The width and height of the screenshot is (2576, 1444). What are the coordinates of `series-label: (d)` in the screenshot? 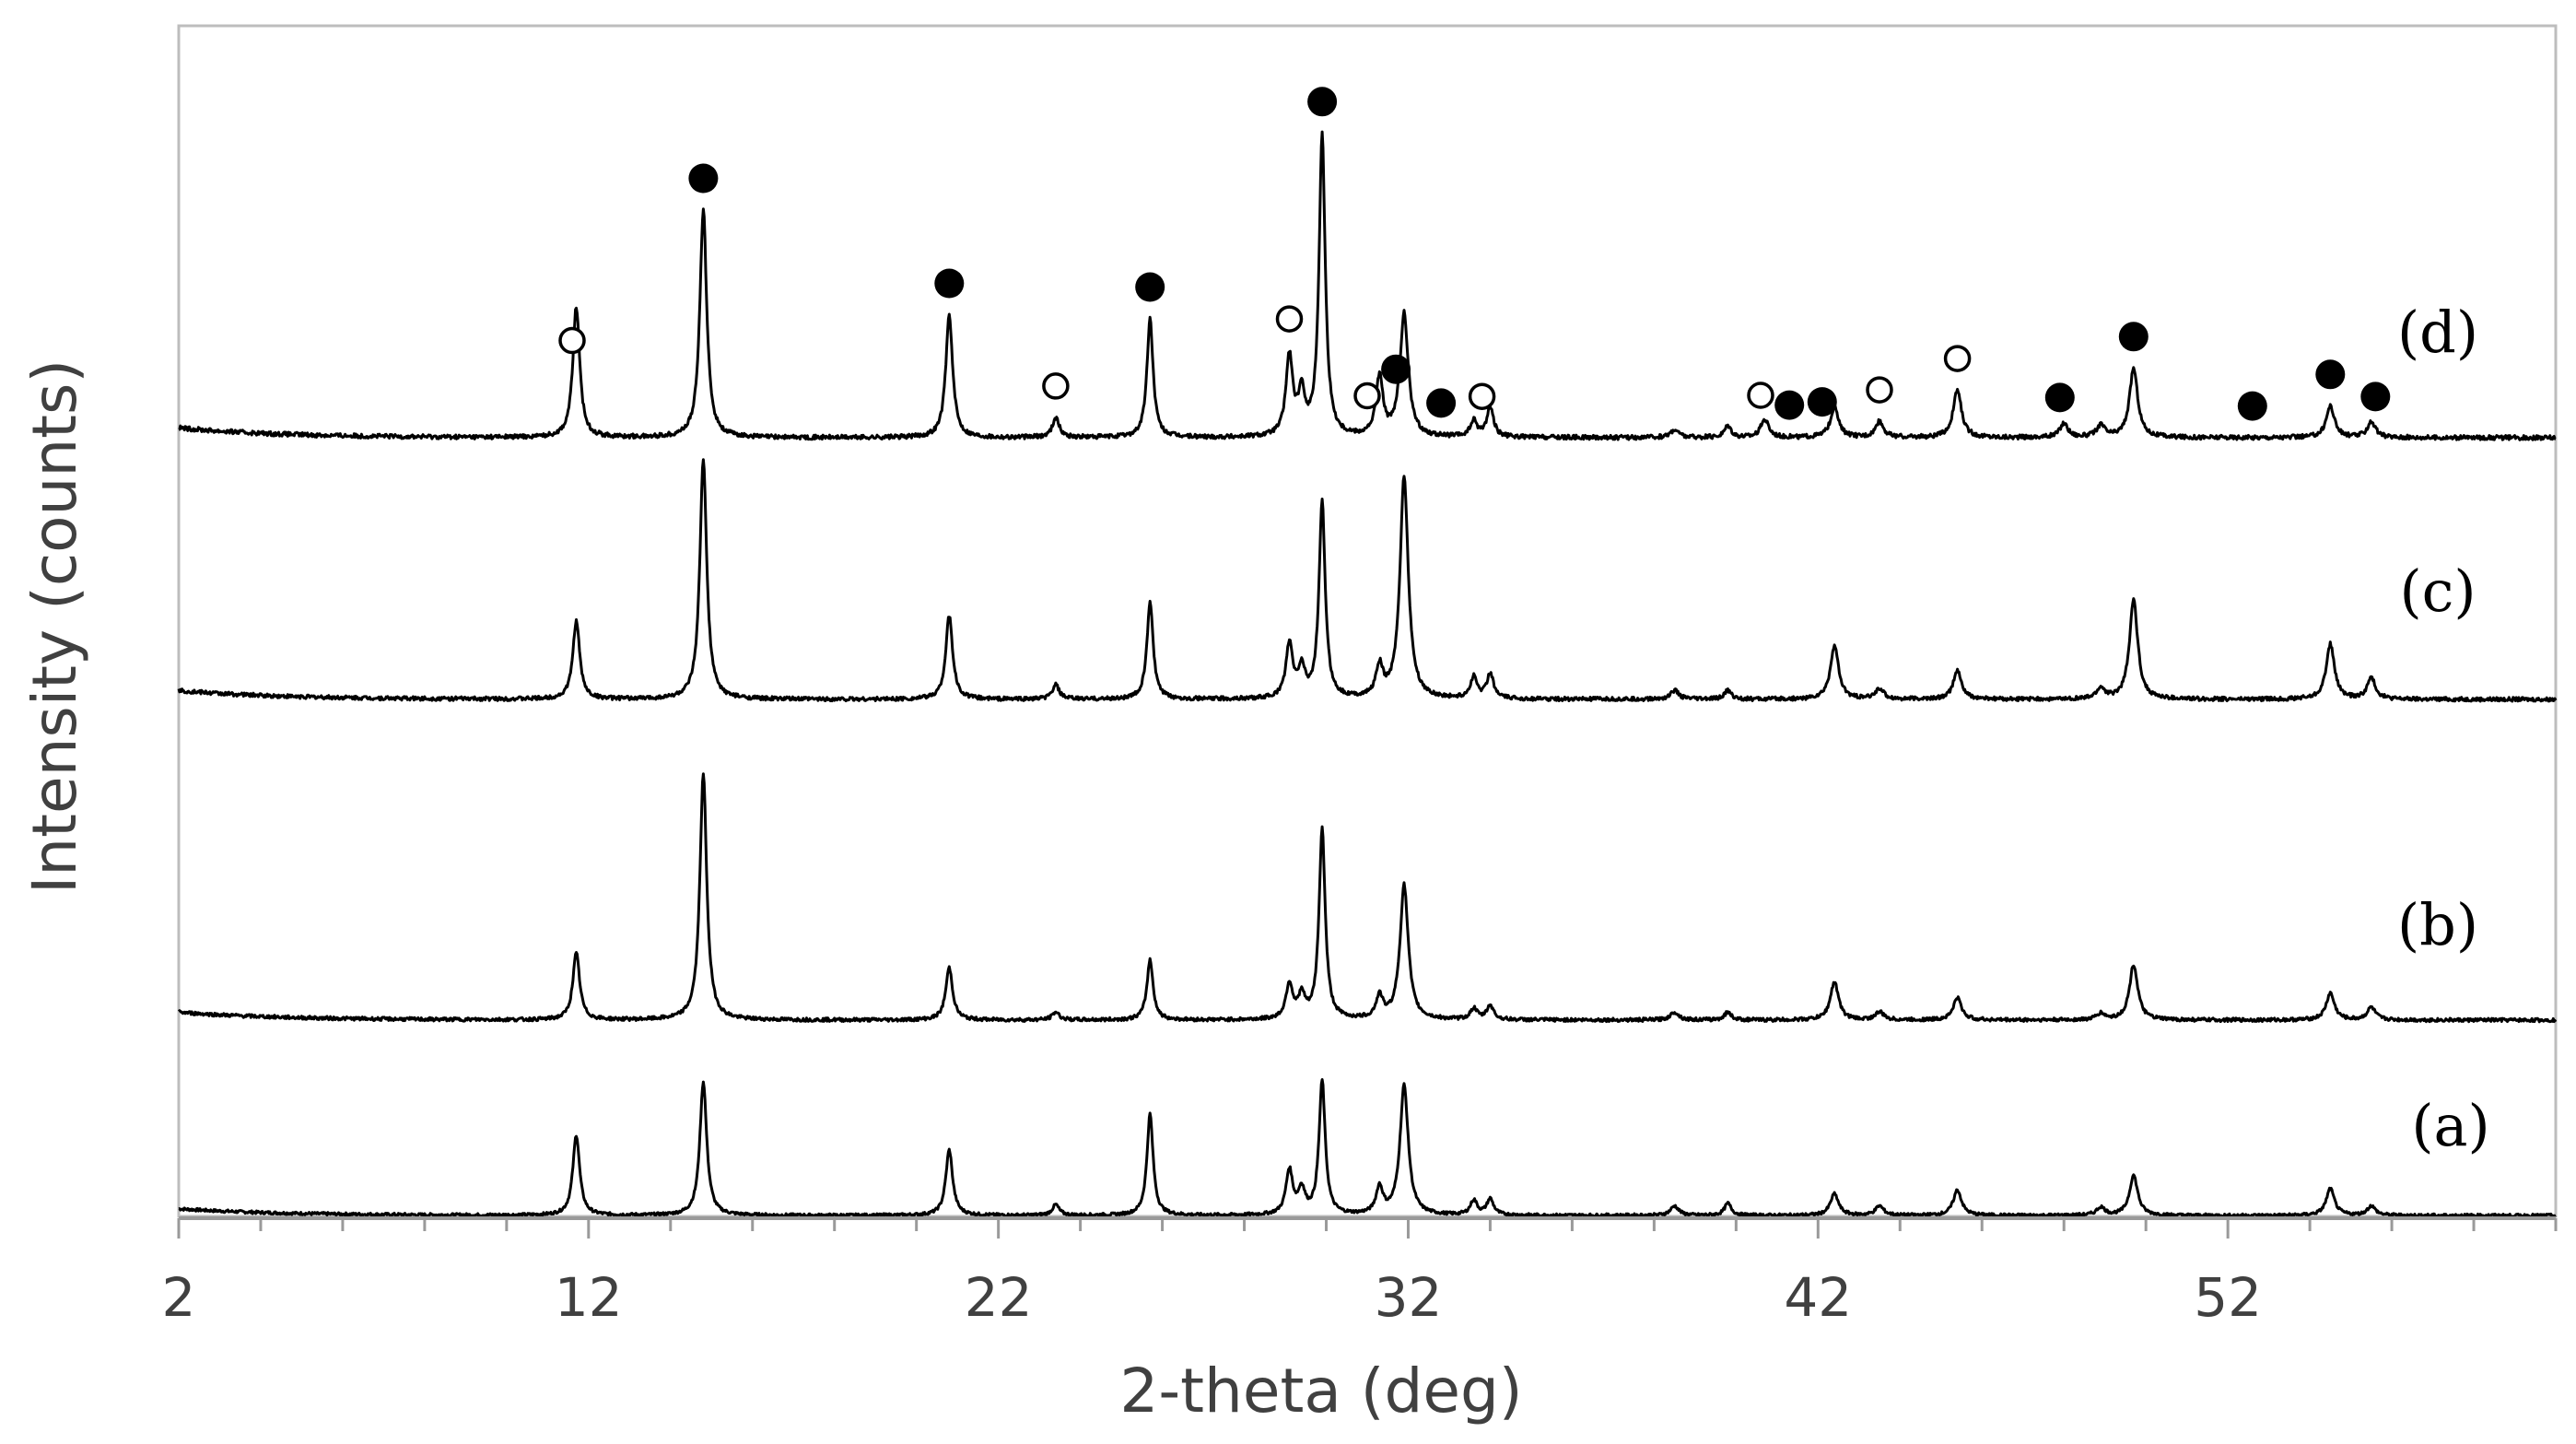 It's located at (2437, 332).